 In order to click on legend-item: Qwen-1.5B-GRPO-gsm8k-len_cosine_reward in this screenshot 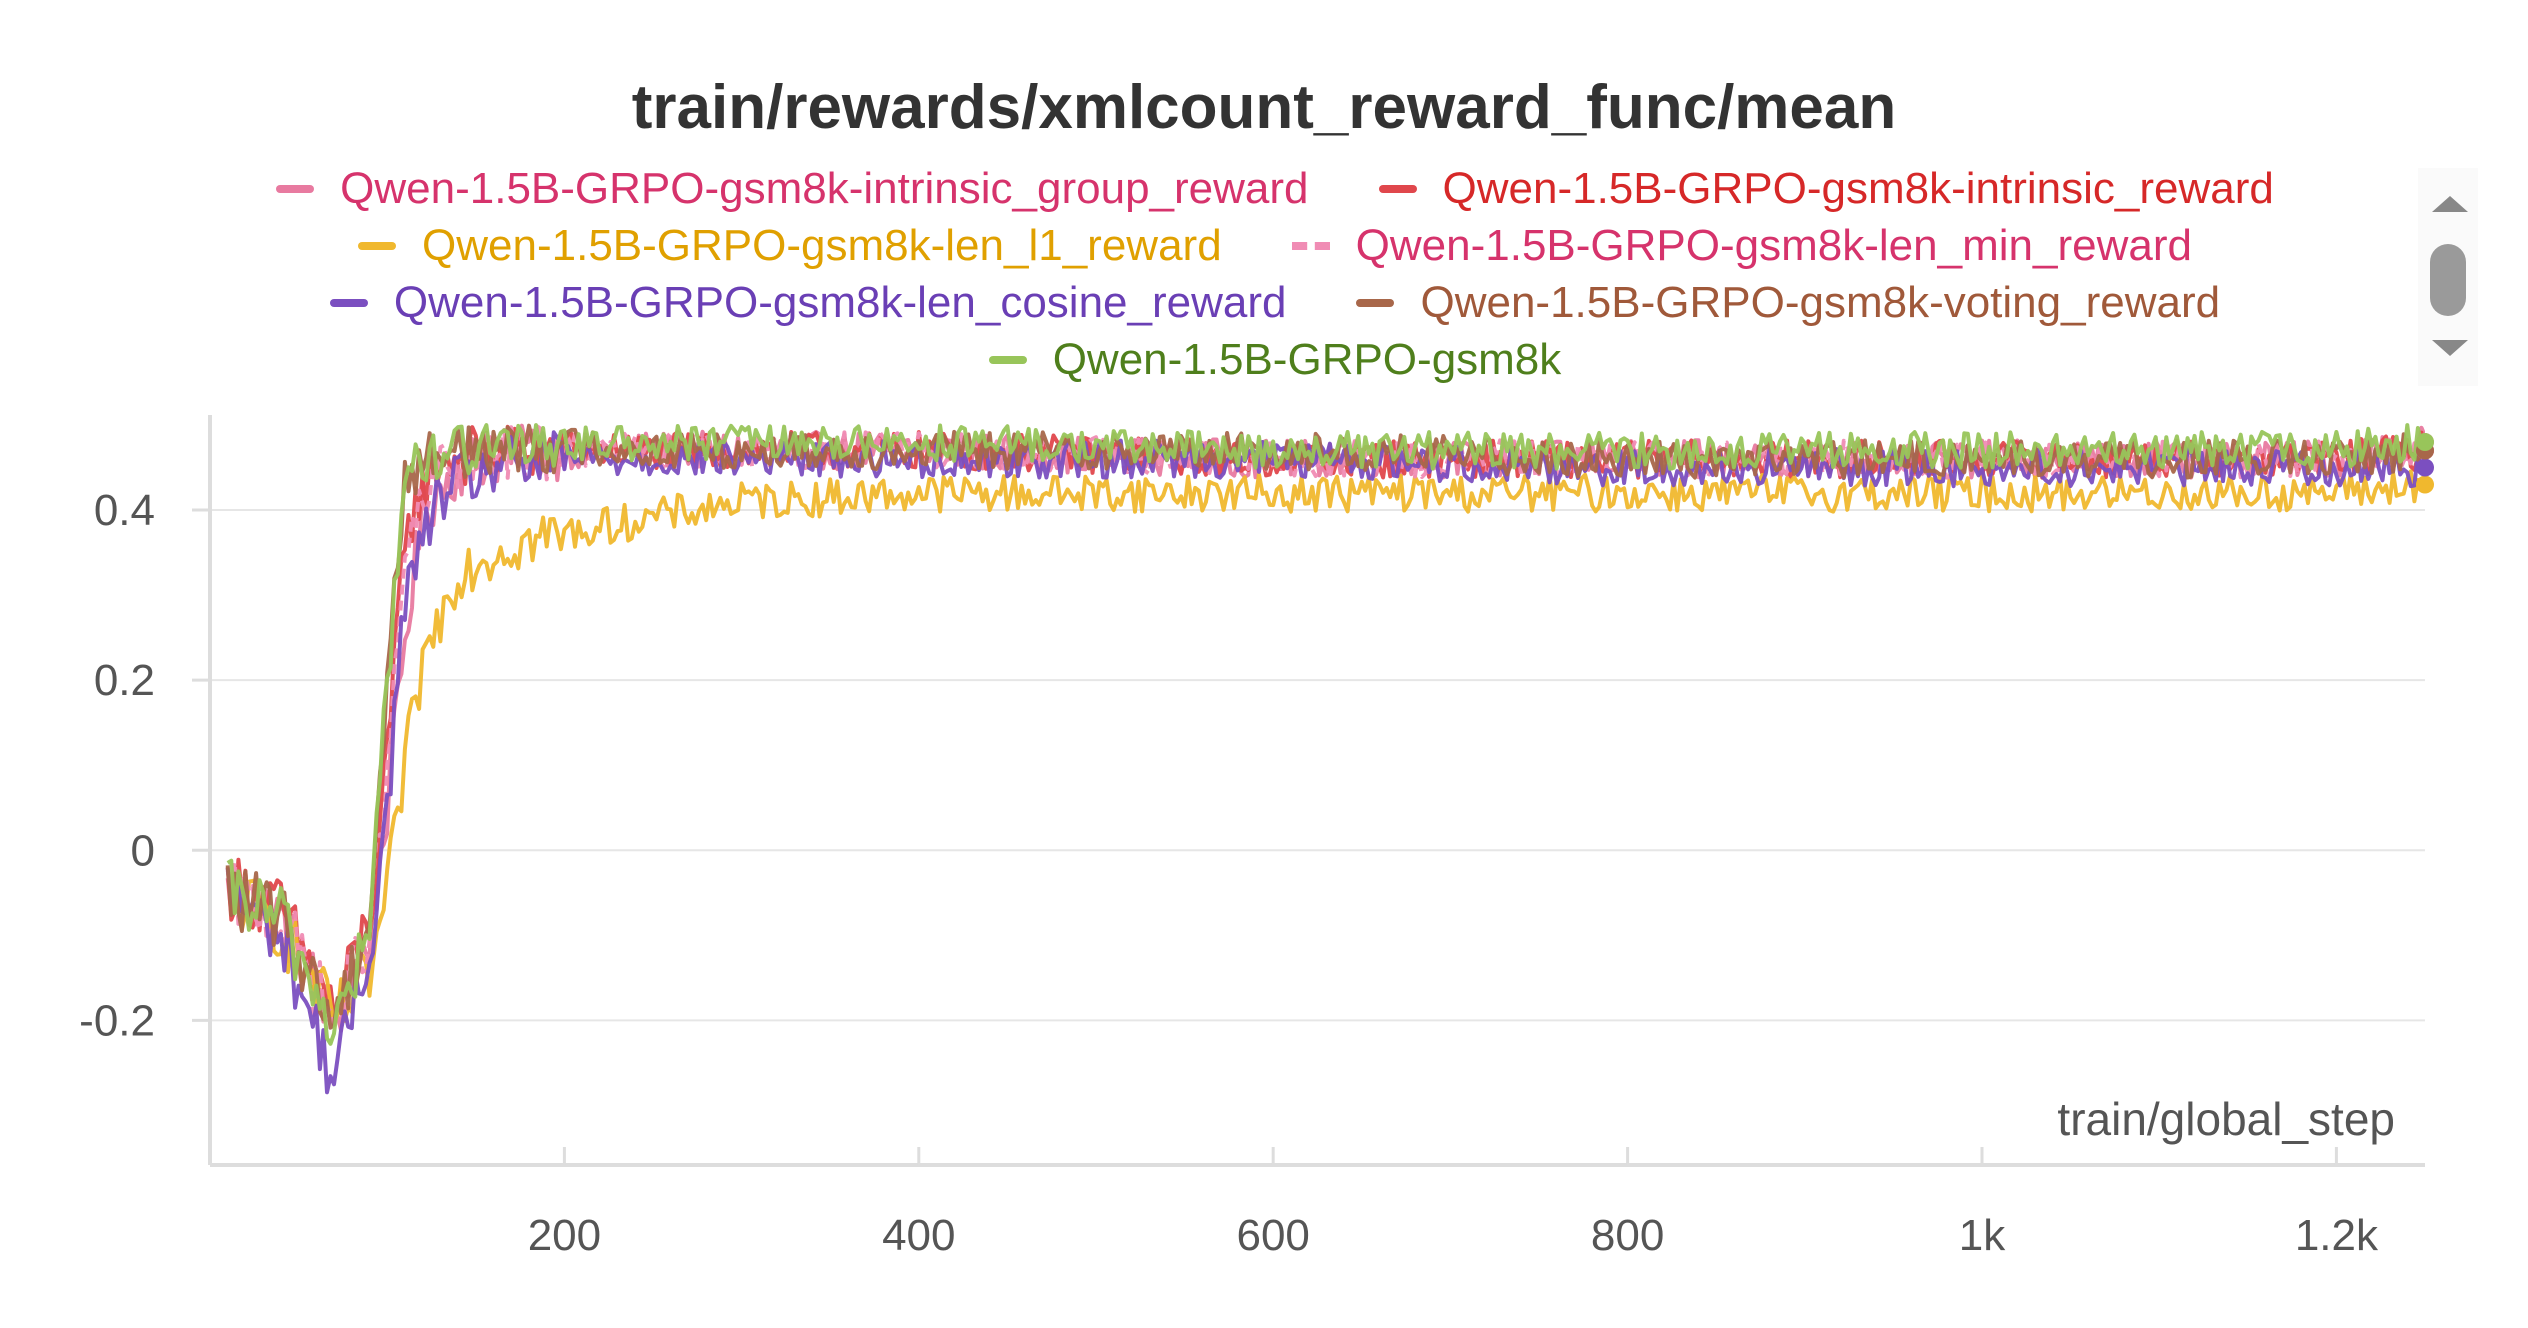, I will do `click(808, 302)`.